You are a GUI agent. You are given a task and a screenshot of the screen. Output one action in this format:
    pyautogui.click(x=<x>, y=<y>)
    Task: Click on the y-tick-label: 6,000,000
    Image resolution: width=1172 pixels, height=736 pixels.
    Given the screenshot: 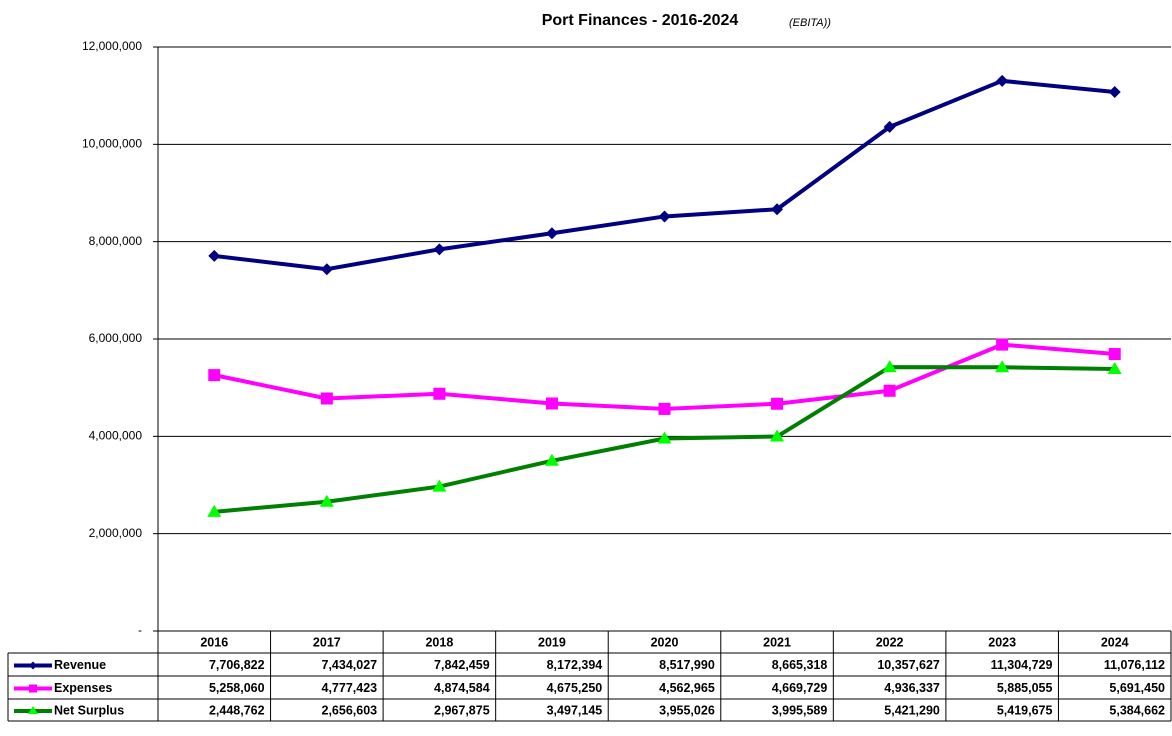 What is the action you would take?
    pyautogui.click(x=116, y=338)
    